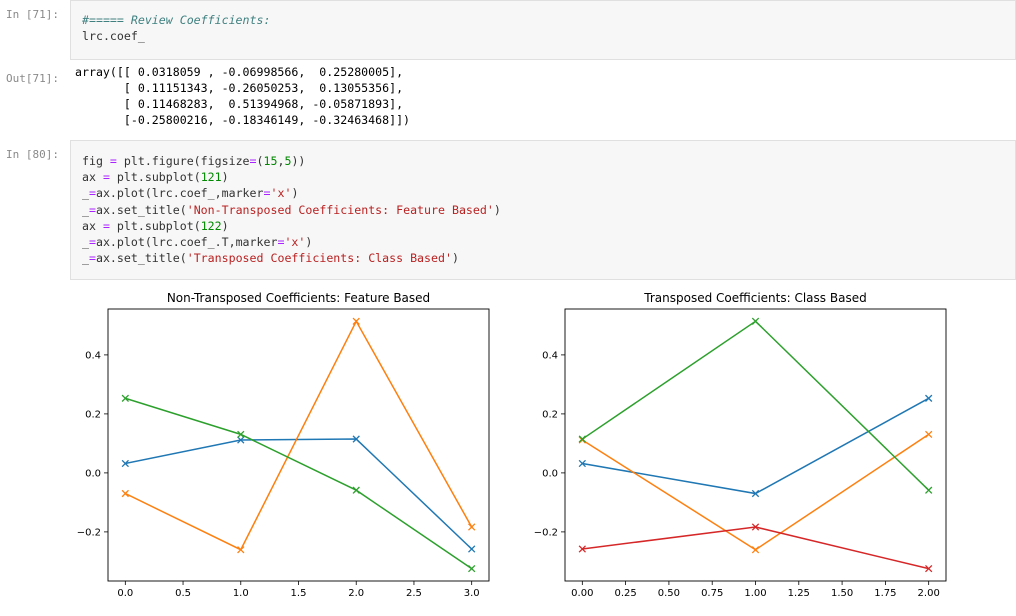 The width and height of the screenshot is (1016, 616). Describe the element at coordinates (298, 161) in the screenshot. I see `code-token: ))` at that location.